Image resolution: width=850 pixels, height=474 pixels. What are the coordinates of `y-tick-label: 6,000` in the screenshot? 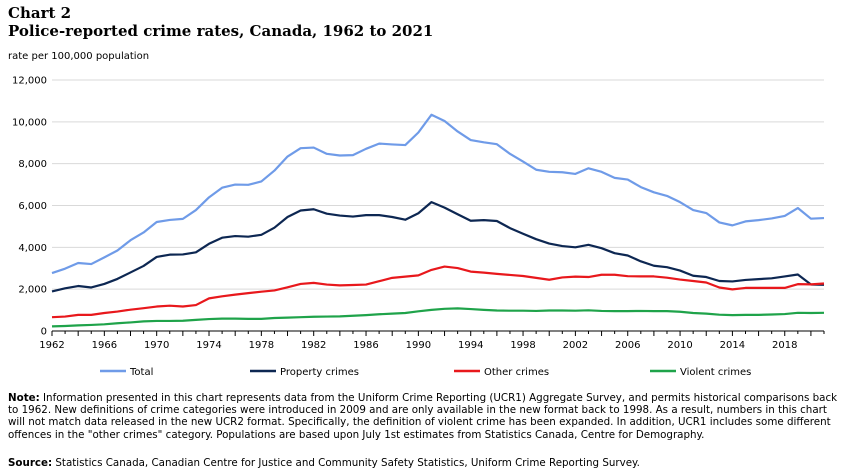 It's located at (32, 206).